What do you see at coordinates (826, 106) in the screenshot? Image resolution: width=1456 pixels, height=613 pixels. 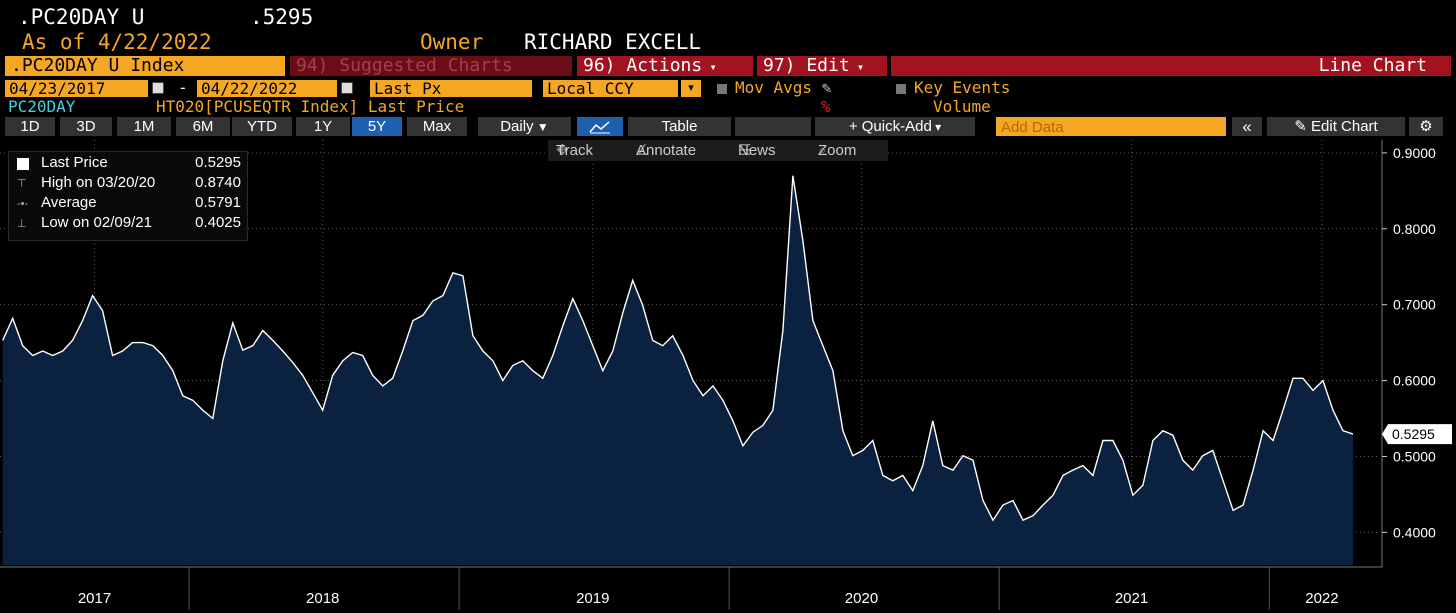 I see `percent: %` at bounding box center [826, 106].